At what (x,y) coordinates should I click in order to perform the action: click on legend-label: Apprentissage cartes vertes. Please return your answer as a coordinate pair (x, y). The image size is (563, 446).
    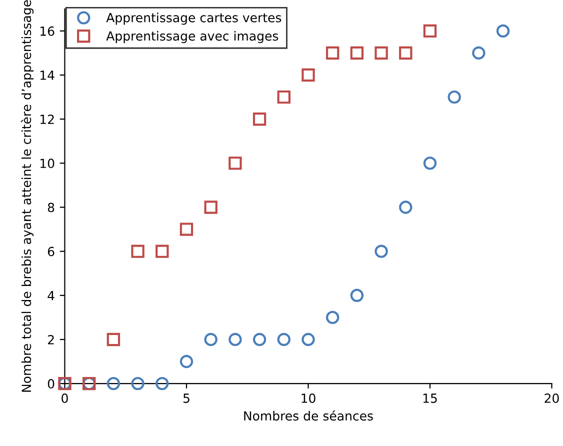
    Looking at the image, I should click on (194, 18).